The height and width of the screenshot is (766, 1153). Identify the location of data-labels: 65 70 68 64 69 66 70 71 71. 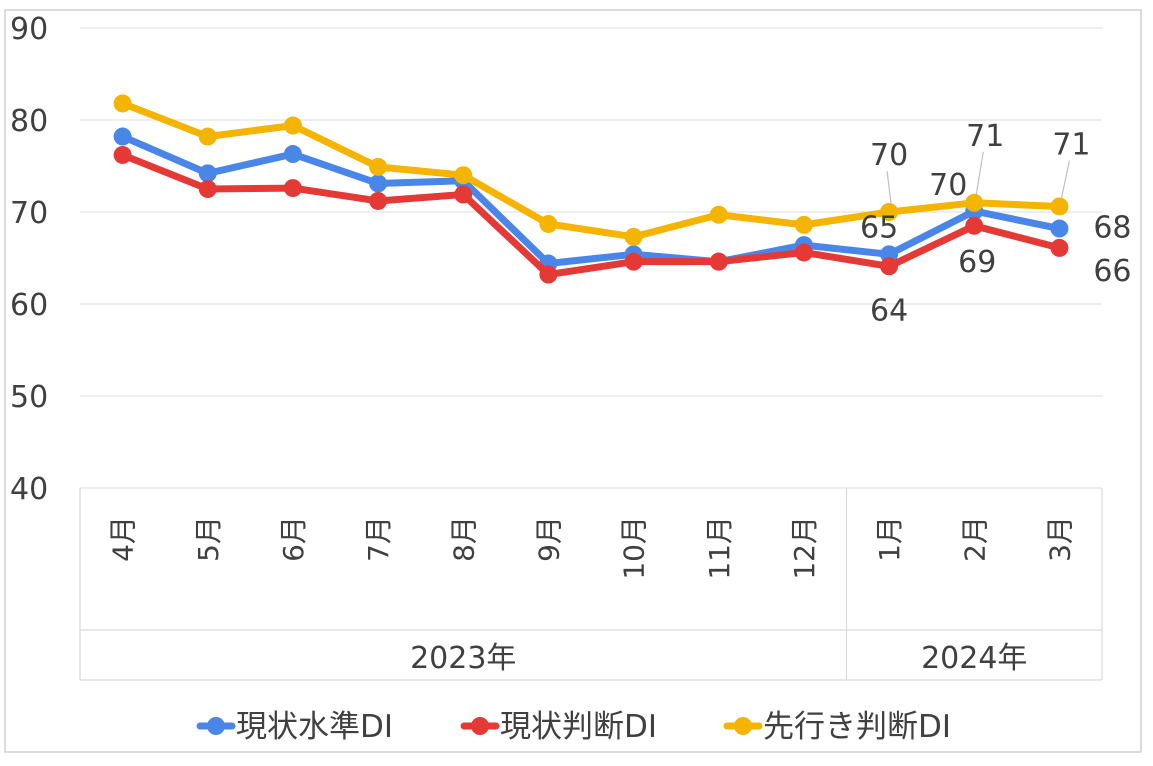
(996, 223).